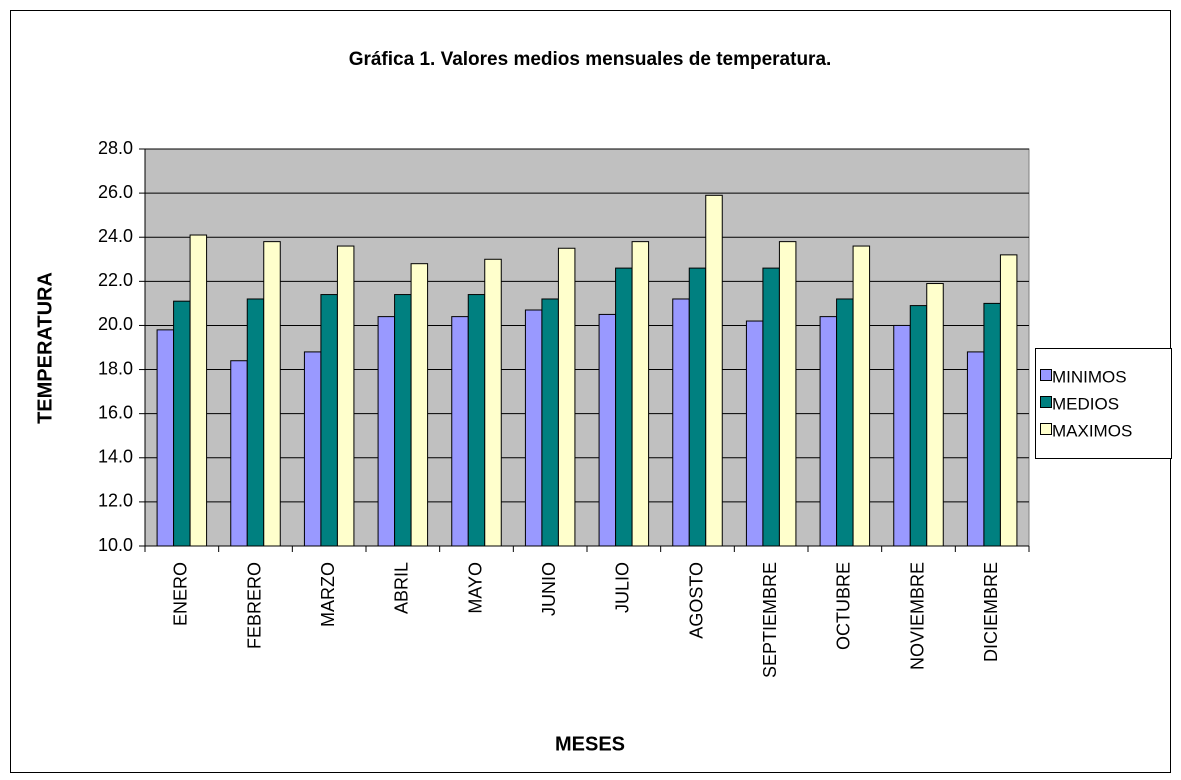 This screenshot has width=1181, height=780. I want to click on y-tick-label: 10.0, so click(115, 545).